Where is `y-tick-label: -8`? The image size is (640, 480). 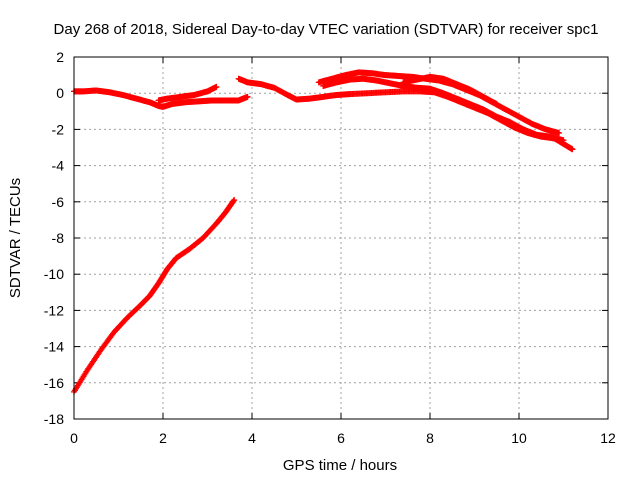
y-tick-label: -8 is located at coordinates (58, 238).